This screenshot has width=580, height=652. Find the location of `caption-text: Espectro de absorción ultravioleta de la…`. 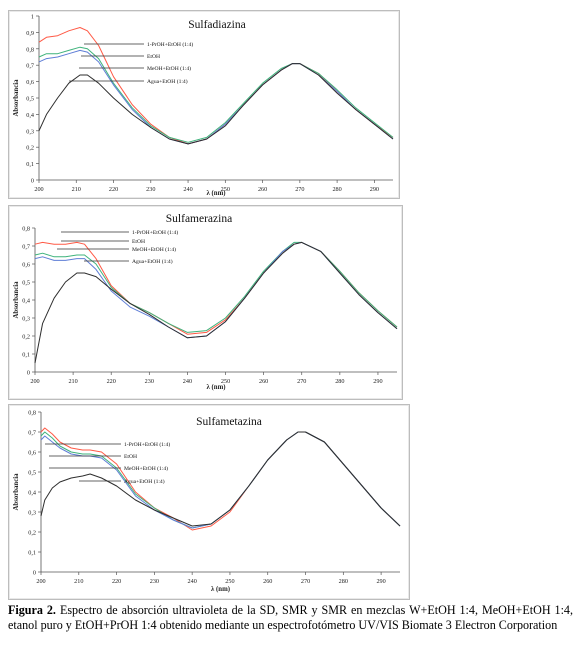

caption-text: Espectro de absorción ultravioleta de la… is located at coordinates (291, 617).